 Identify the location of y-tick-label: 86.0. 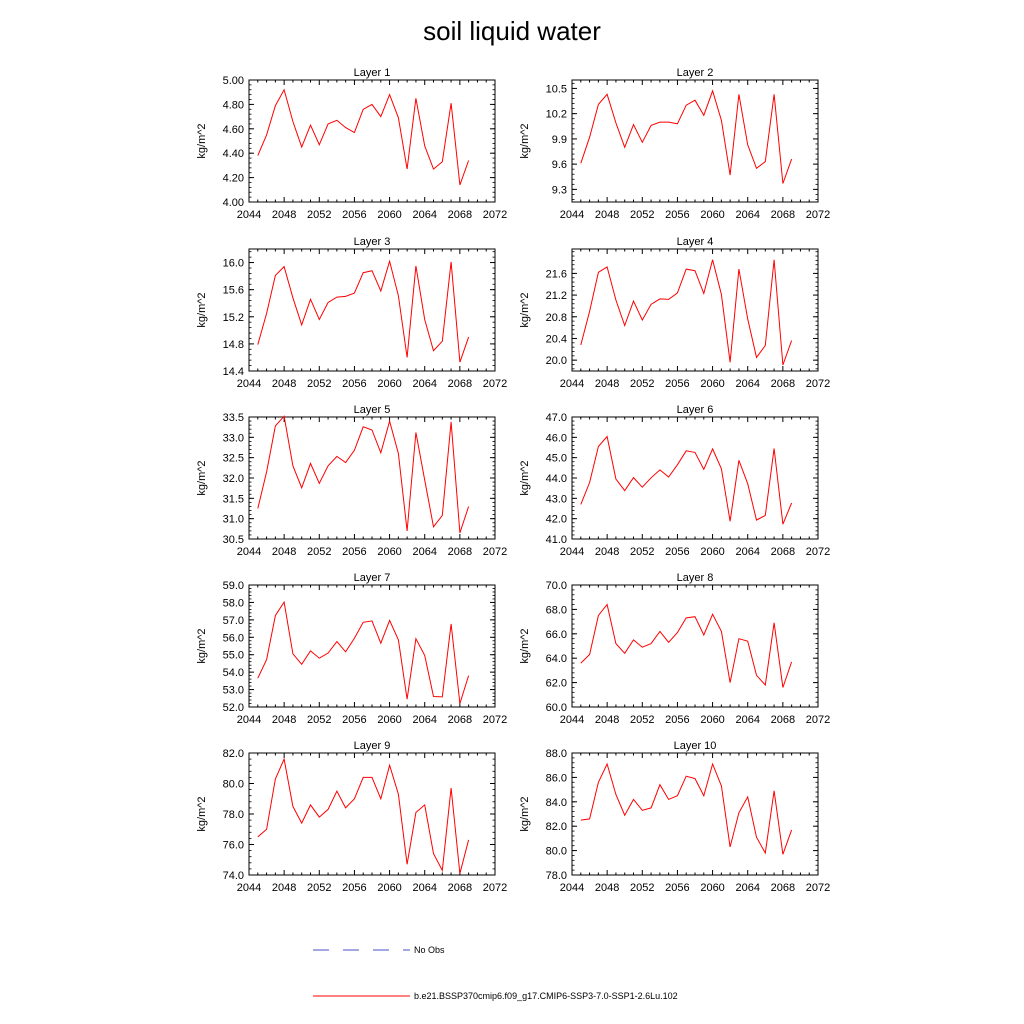
(556, 778).